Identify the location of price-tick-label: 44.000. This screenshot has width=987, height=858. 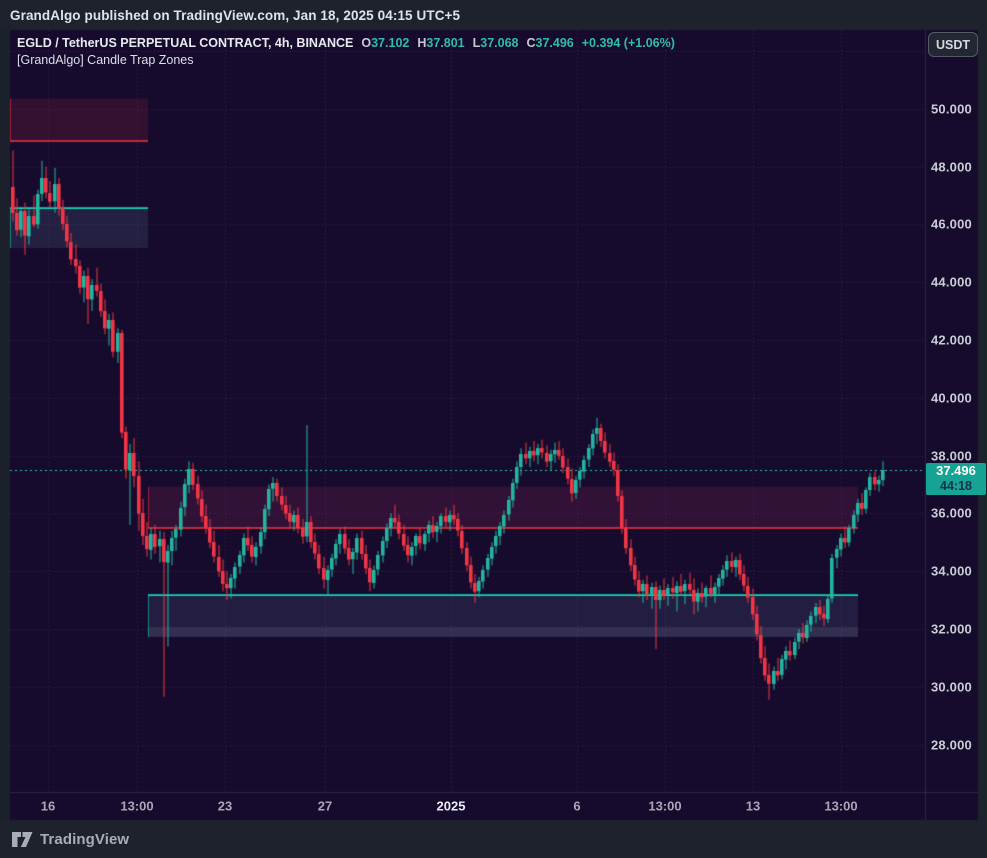
(951, 282).